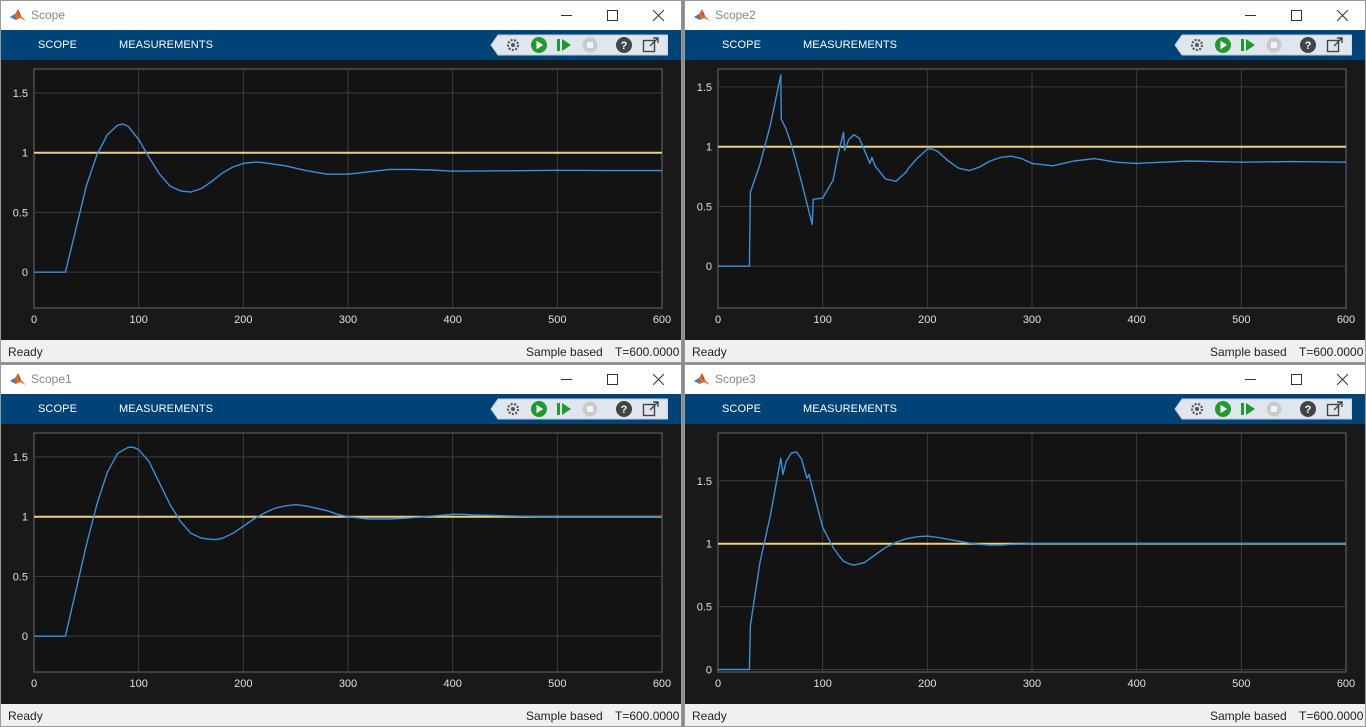  I want to click on y-tick-label: 0.5, so click(20, 213).